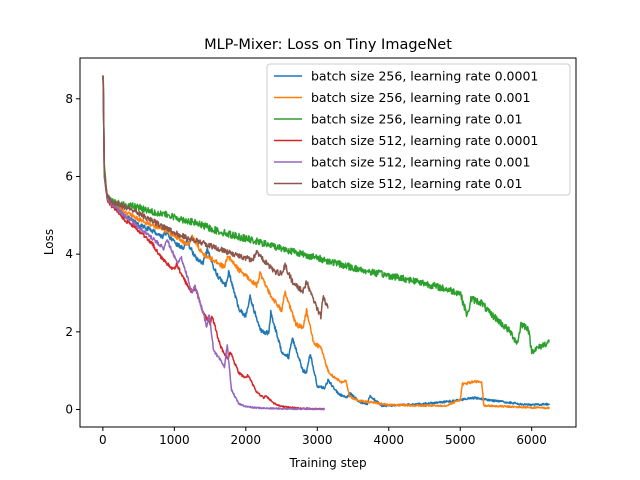 This screenshot has height=480, width=640. I want to click on x-tick-label: 4000, so click(388, 440).